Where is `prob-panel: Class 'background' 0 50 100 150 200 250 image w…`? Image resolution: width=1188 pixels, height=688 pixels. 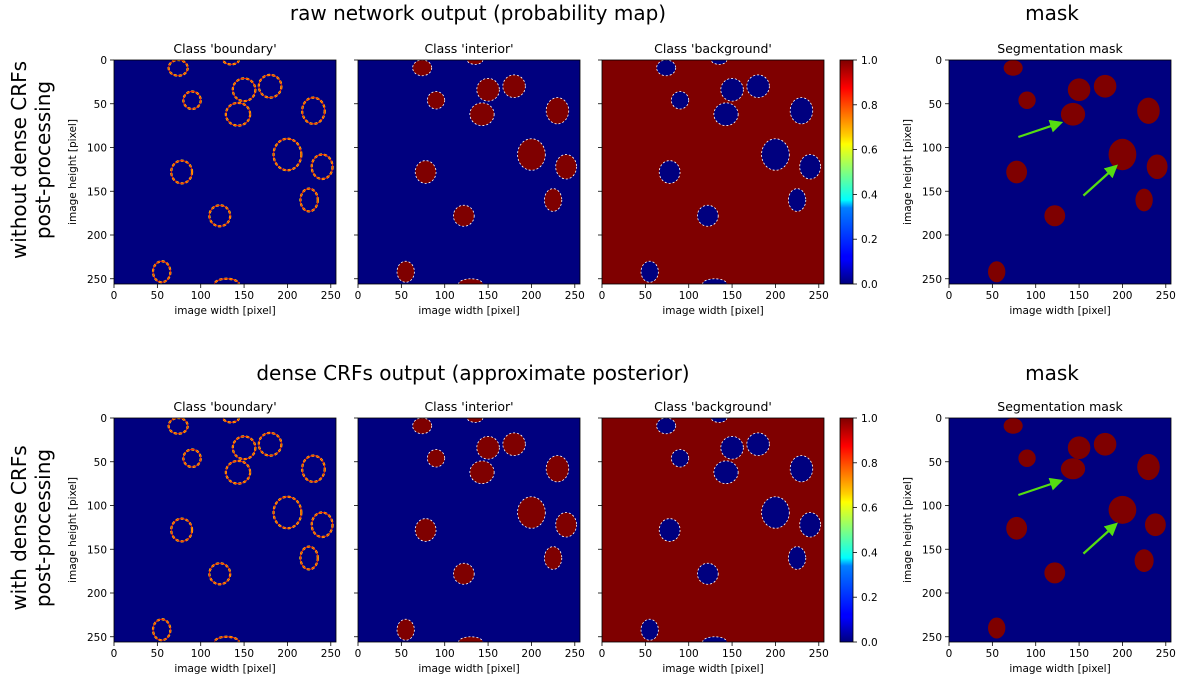 prob-panel: Class 'background' 0 50 100 150 200 250 image w… is located at coordinates (713, 537).